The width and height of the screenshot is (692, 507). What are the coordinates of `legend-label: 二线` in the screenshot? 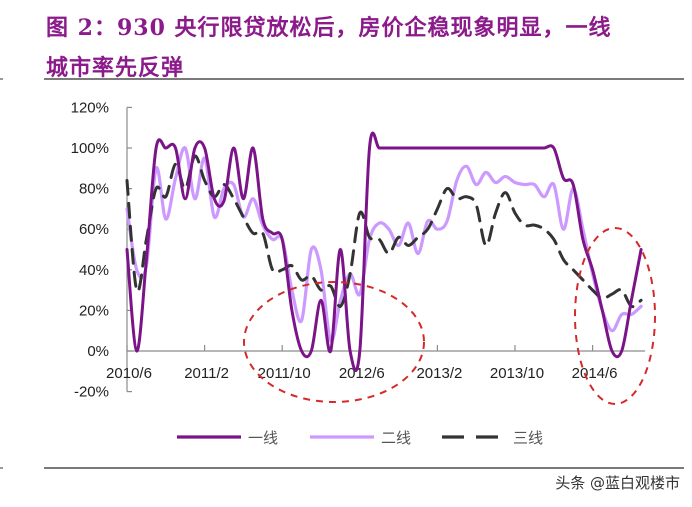 It's located at (396, 438).